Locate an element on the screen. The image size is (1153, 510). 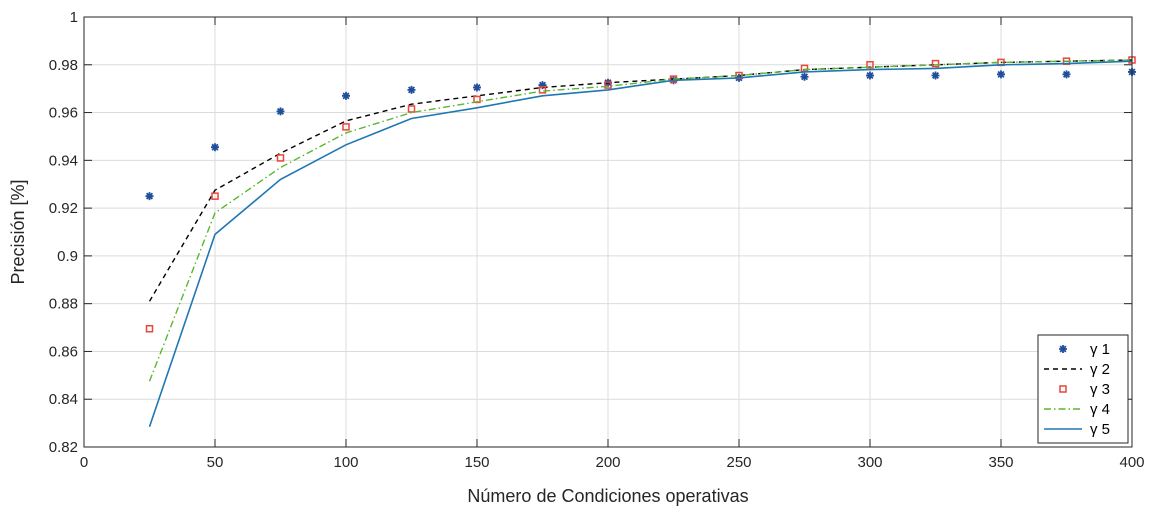
legend-box is located at coordinates (1083, 389).